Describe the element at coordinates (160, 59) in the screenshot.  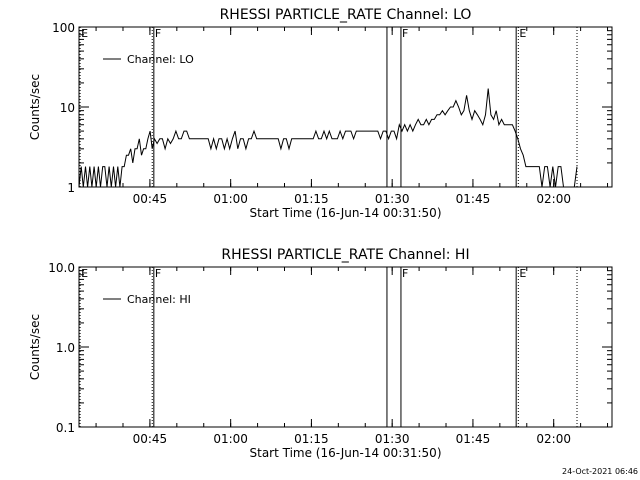
I see `legend-label: Channel: LO` at that location.